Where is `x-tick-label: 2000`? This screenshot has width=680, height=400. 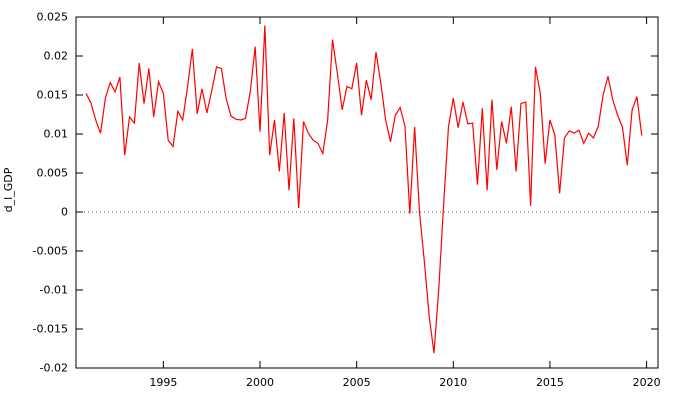 x-tick-label: 2000 is located at coordinates (260, 382).